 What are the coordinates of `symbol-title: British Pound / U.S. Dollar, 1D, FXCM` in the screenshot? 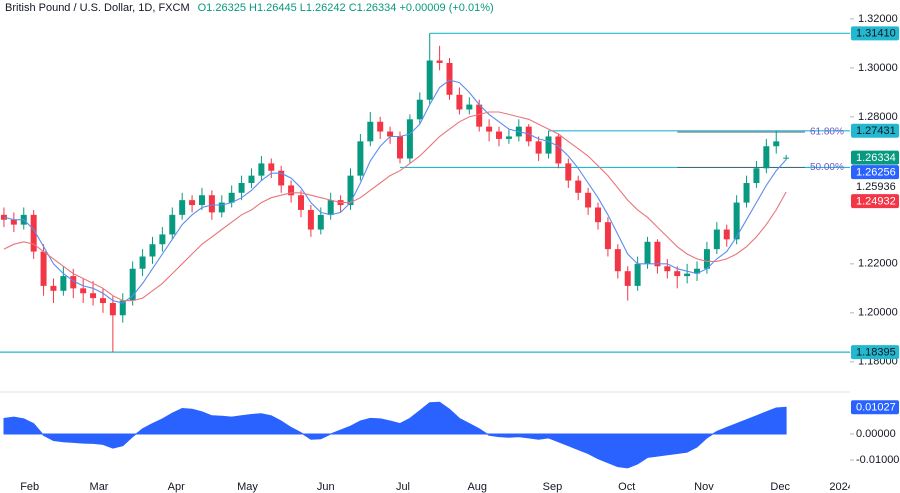 It's located at (97, 8).